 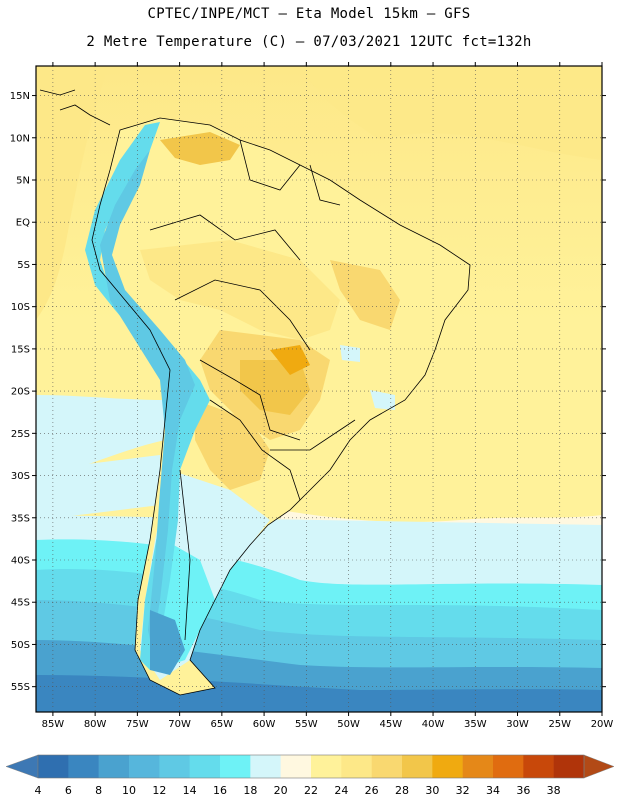 I want to click on lat-label: 55S, so click(x=20, y=687).